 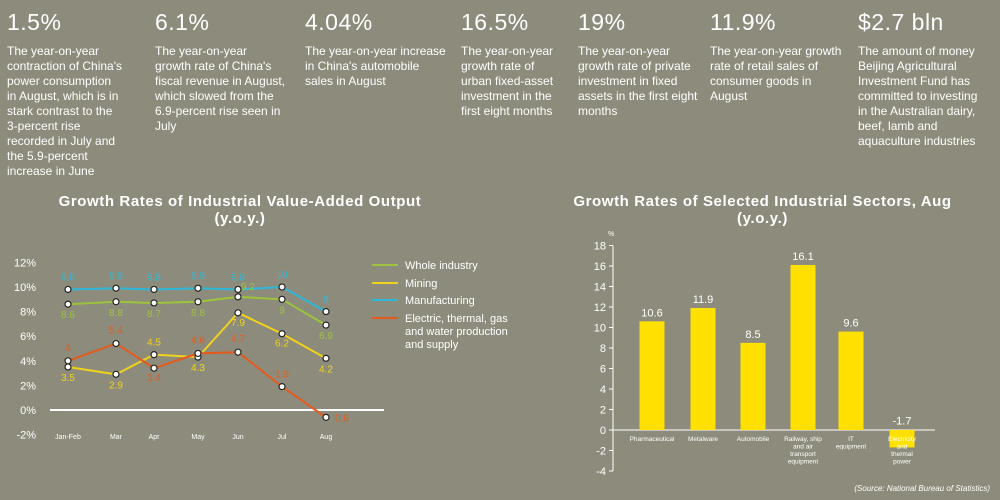 I want to click on legend-label: Whole industry, so click(x=441, y=266).